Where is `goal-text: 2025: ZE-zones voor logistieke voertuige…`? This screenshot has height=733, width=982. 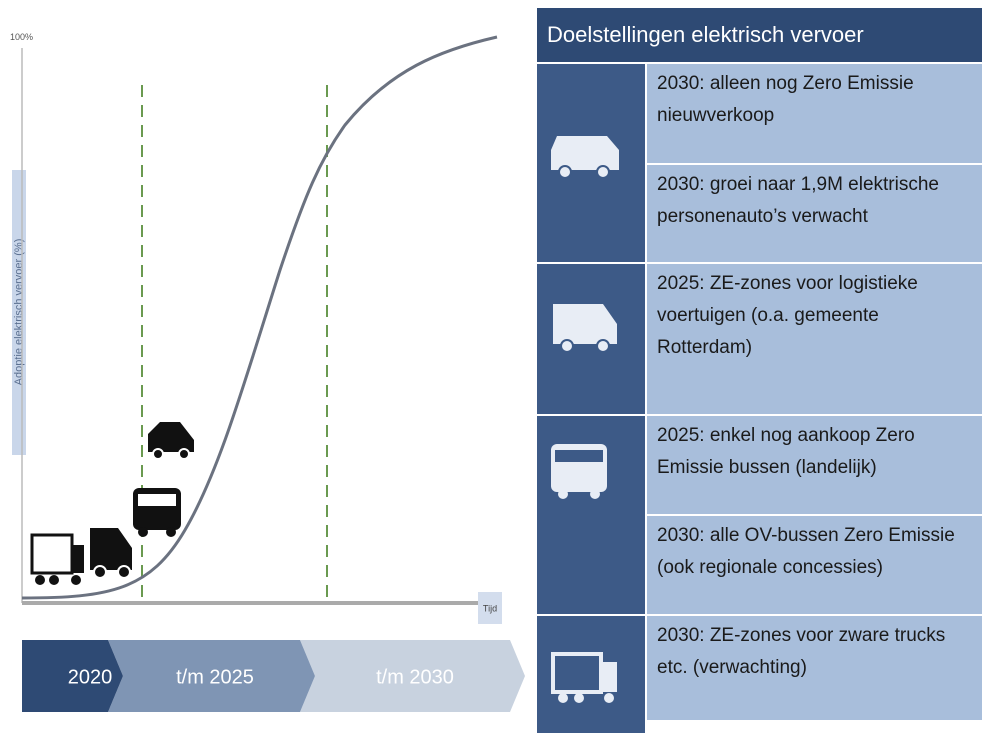
goal-text: 2025: ZE-zones voor logistieke voertuige… is located at coordinates (813, 338).